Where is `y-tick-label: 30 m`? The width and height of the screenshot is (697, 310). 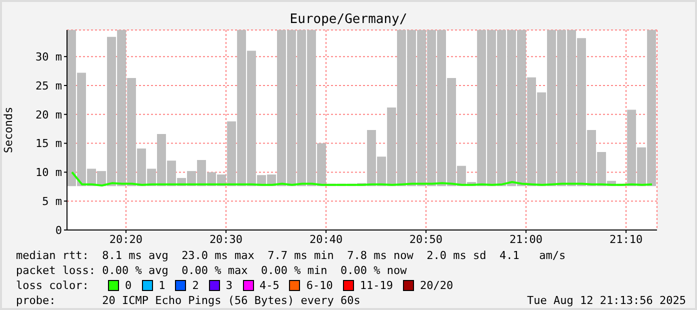
y-tick-label: 30 m is located at coordinates (49, 57).